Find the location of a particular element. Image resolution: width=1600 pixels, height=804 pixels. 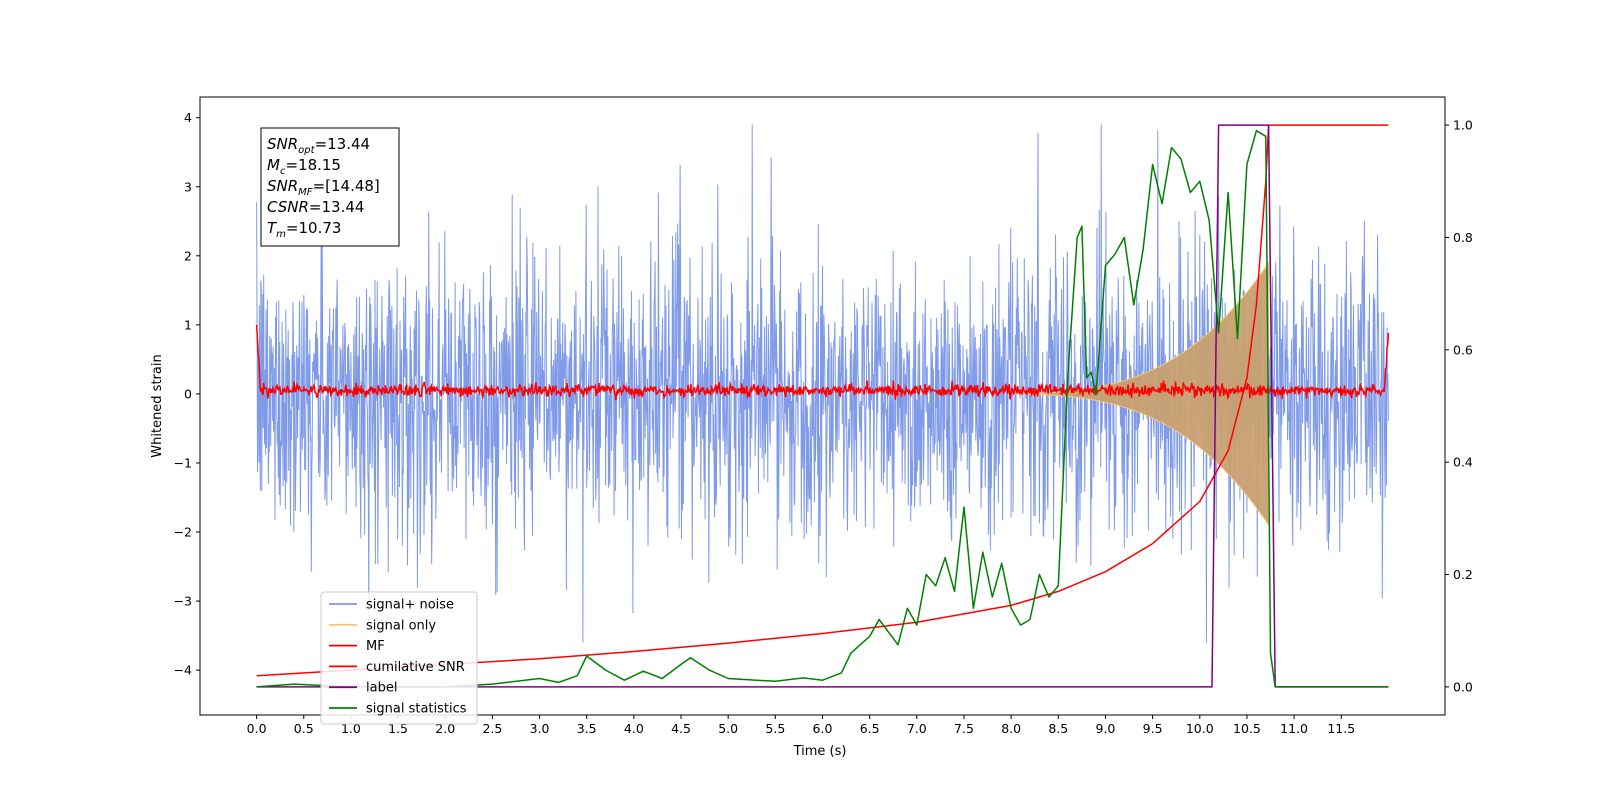

x-tick-label: 10.0 is located at coordinates (1200, 728).